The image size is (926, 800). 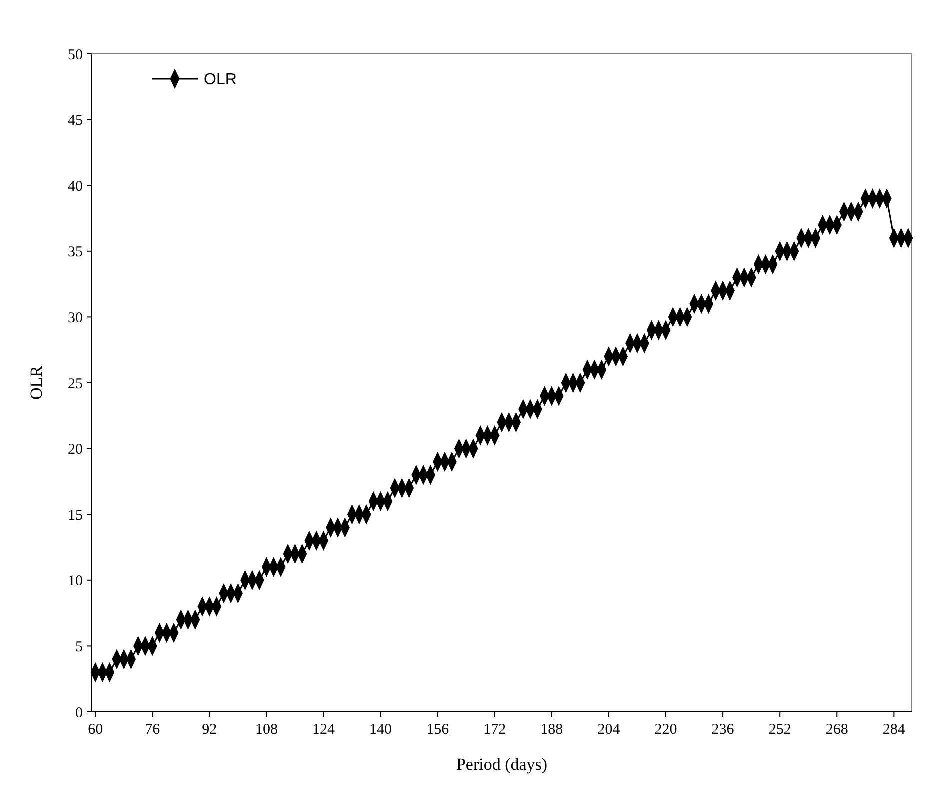 What do you see at coordinates (220, 80) in the screenshot?
I see `legend-label: OLR` at bounding box center [220, 80].